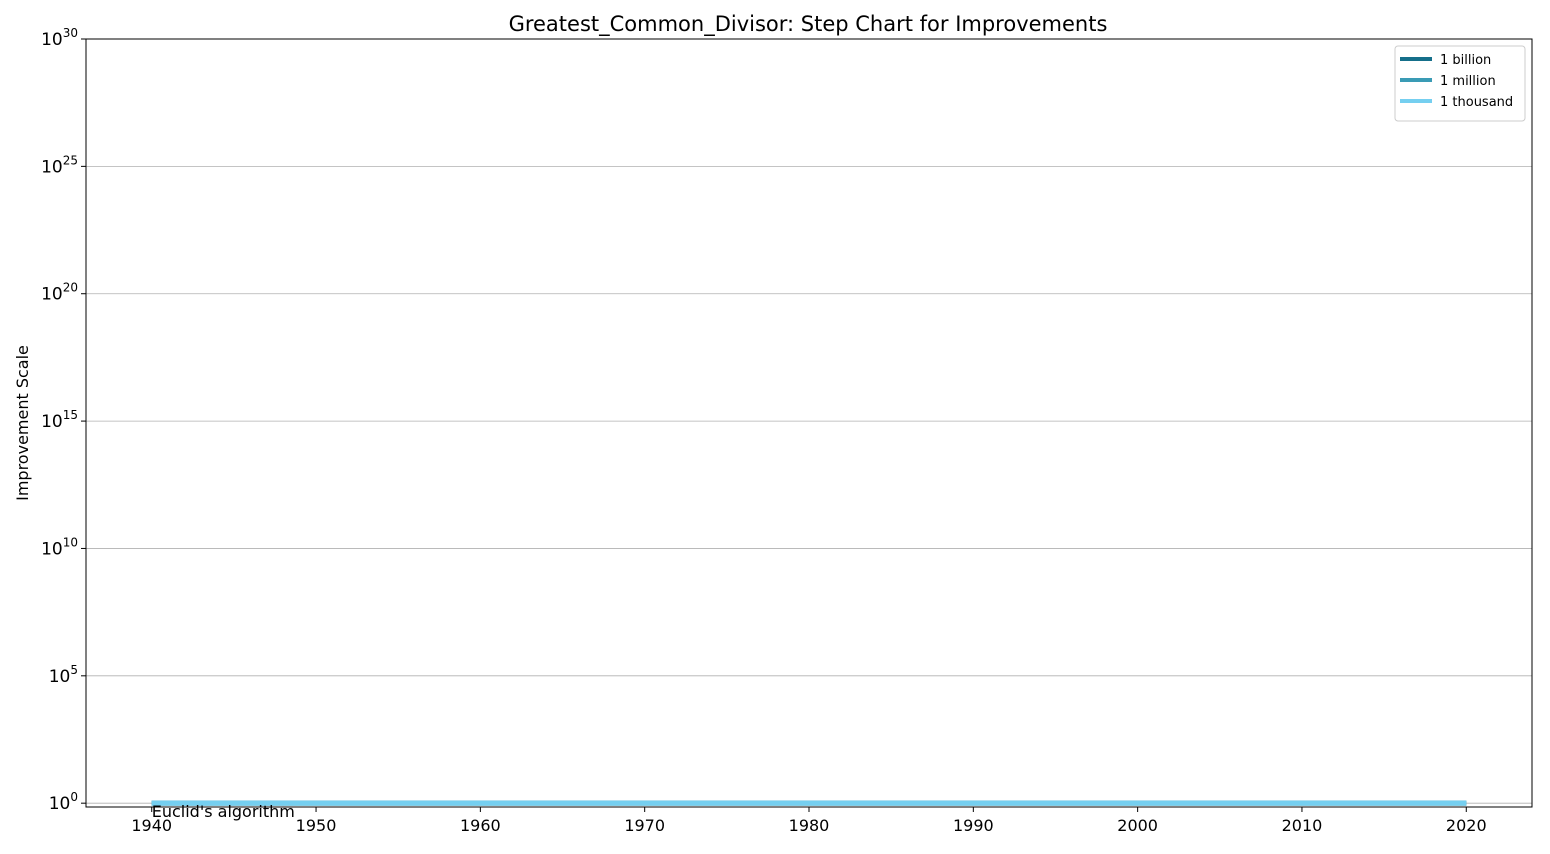  Describe the element at coordinates (70, 542) in the screenshot. I see `y-tick-exponent: 10` at that location.